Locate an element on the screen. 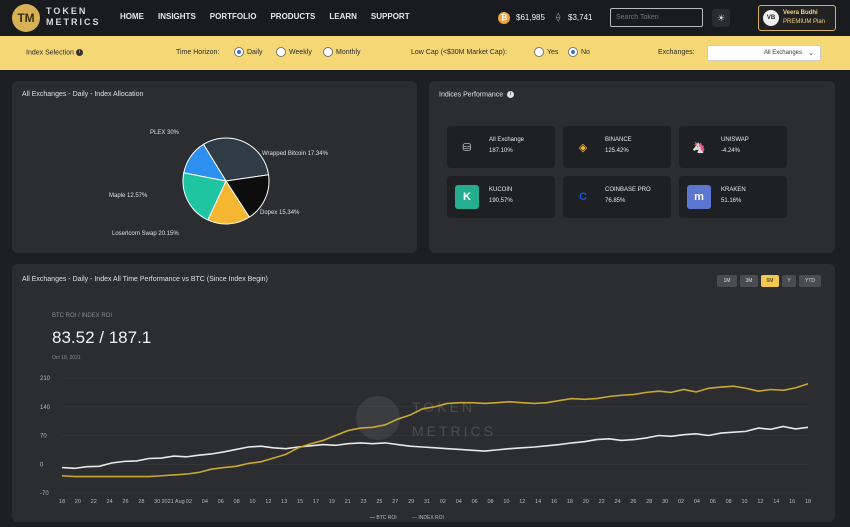 The height and width of the screenshot is (527, 850). radio-lowcap-no is located at coordinates (573, 52).